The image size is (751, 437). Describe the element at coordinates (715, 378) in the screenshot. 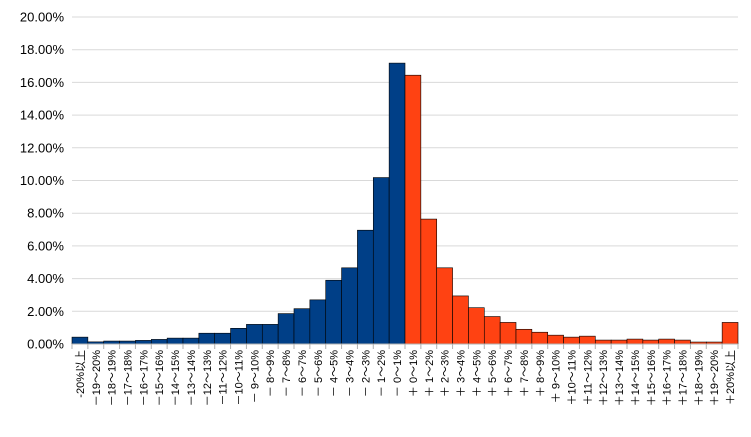

I see `x-tick-label: ＋19～20%` at that location.